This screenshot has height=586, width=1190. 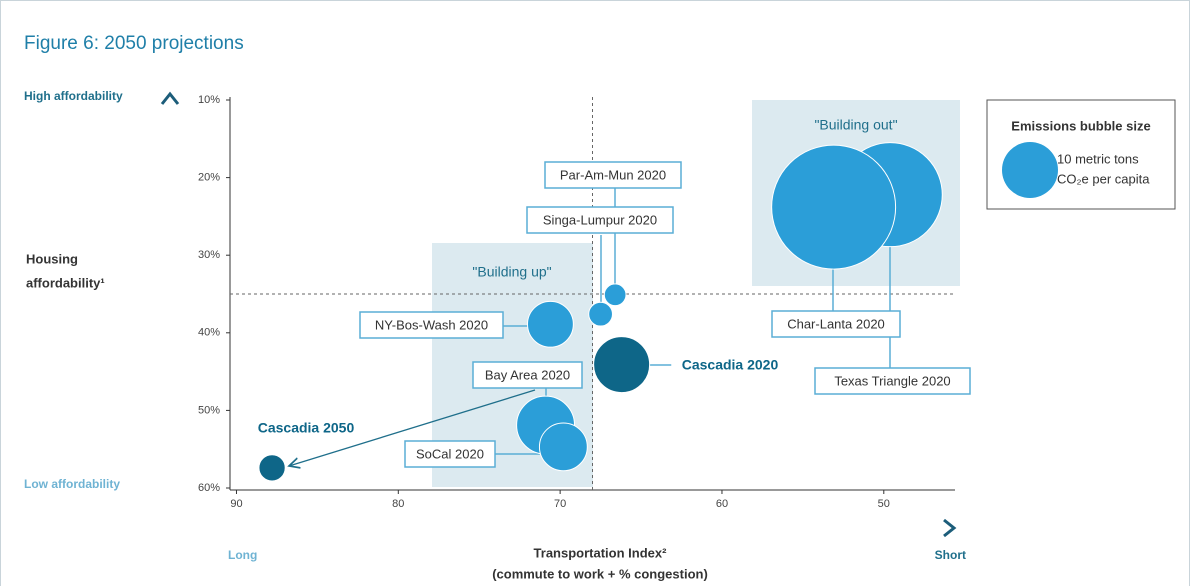 I want to click on y-tick-label: 60%, so click(x=209, y=488).